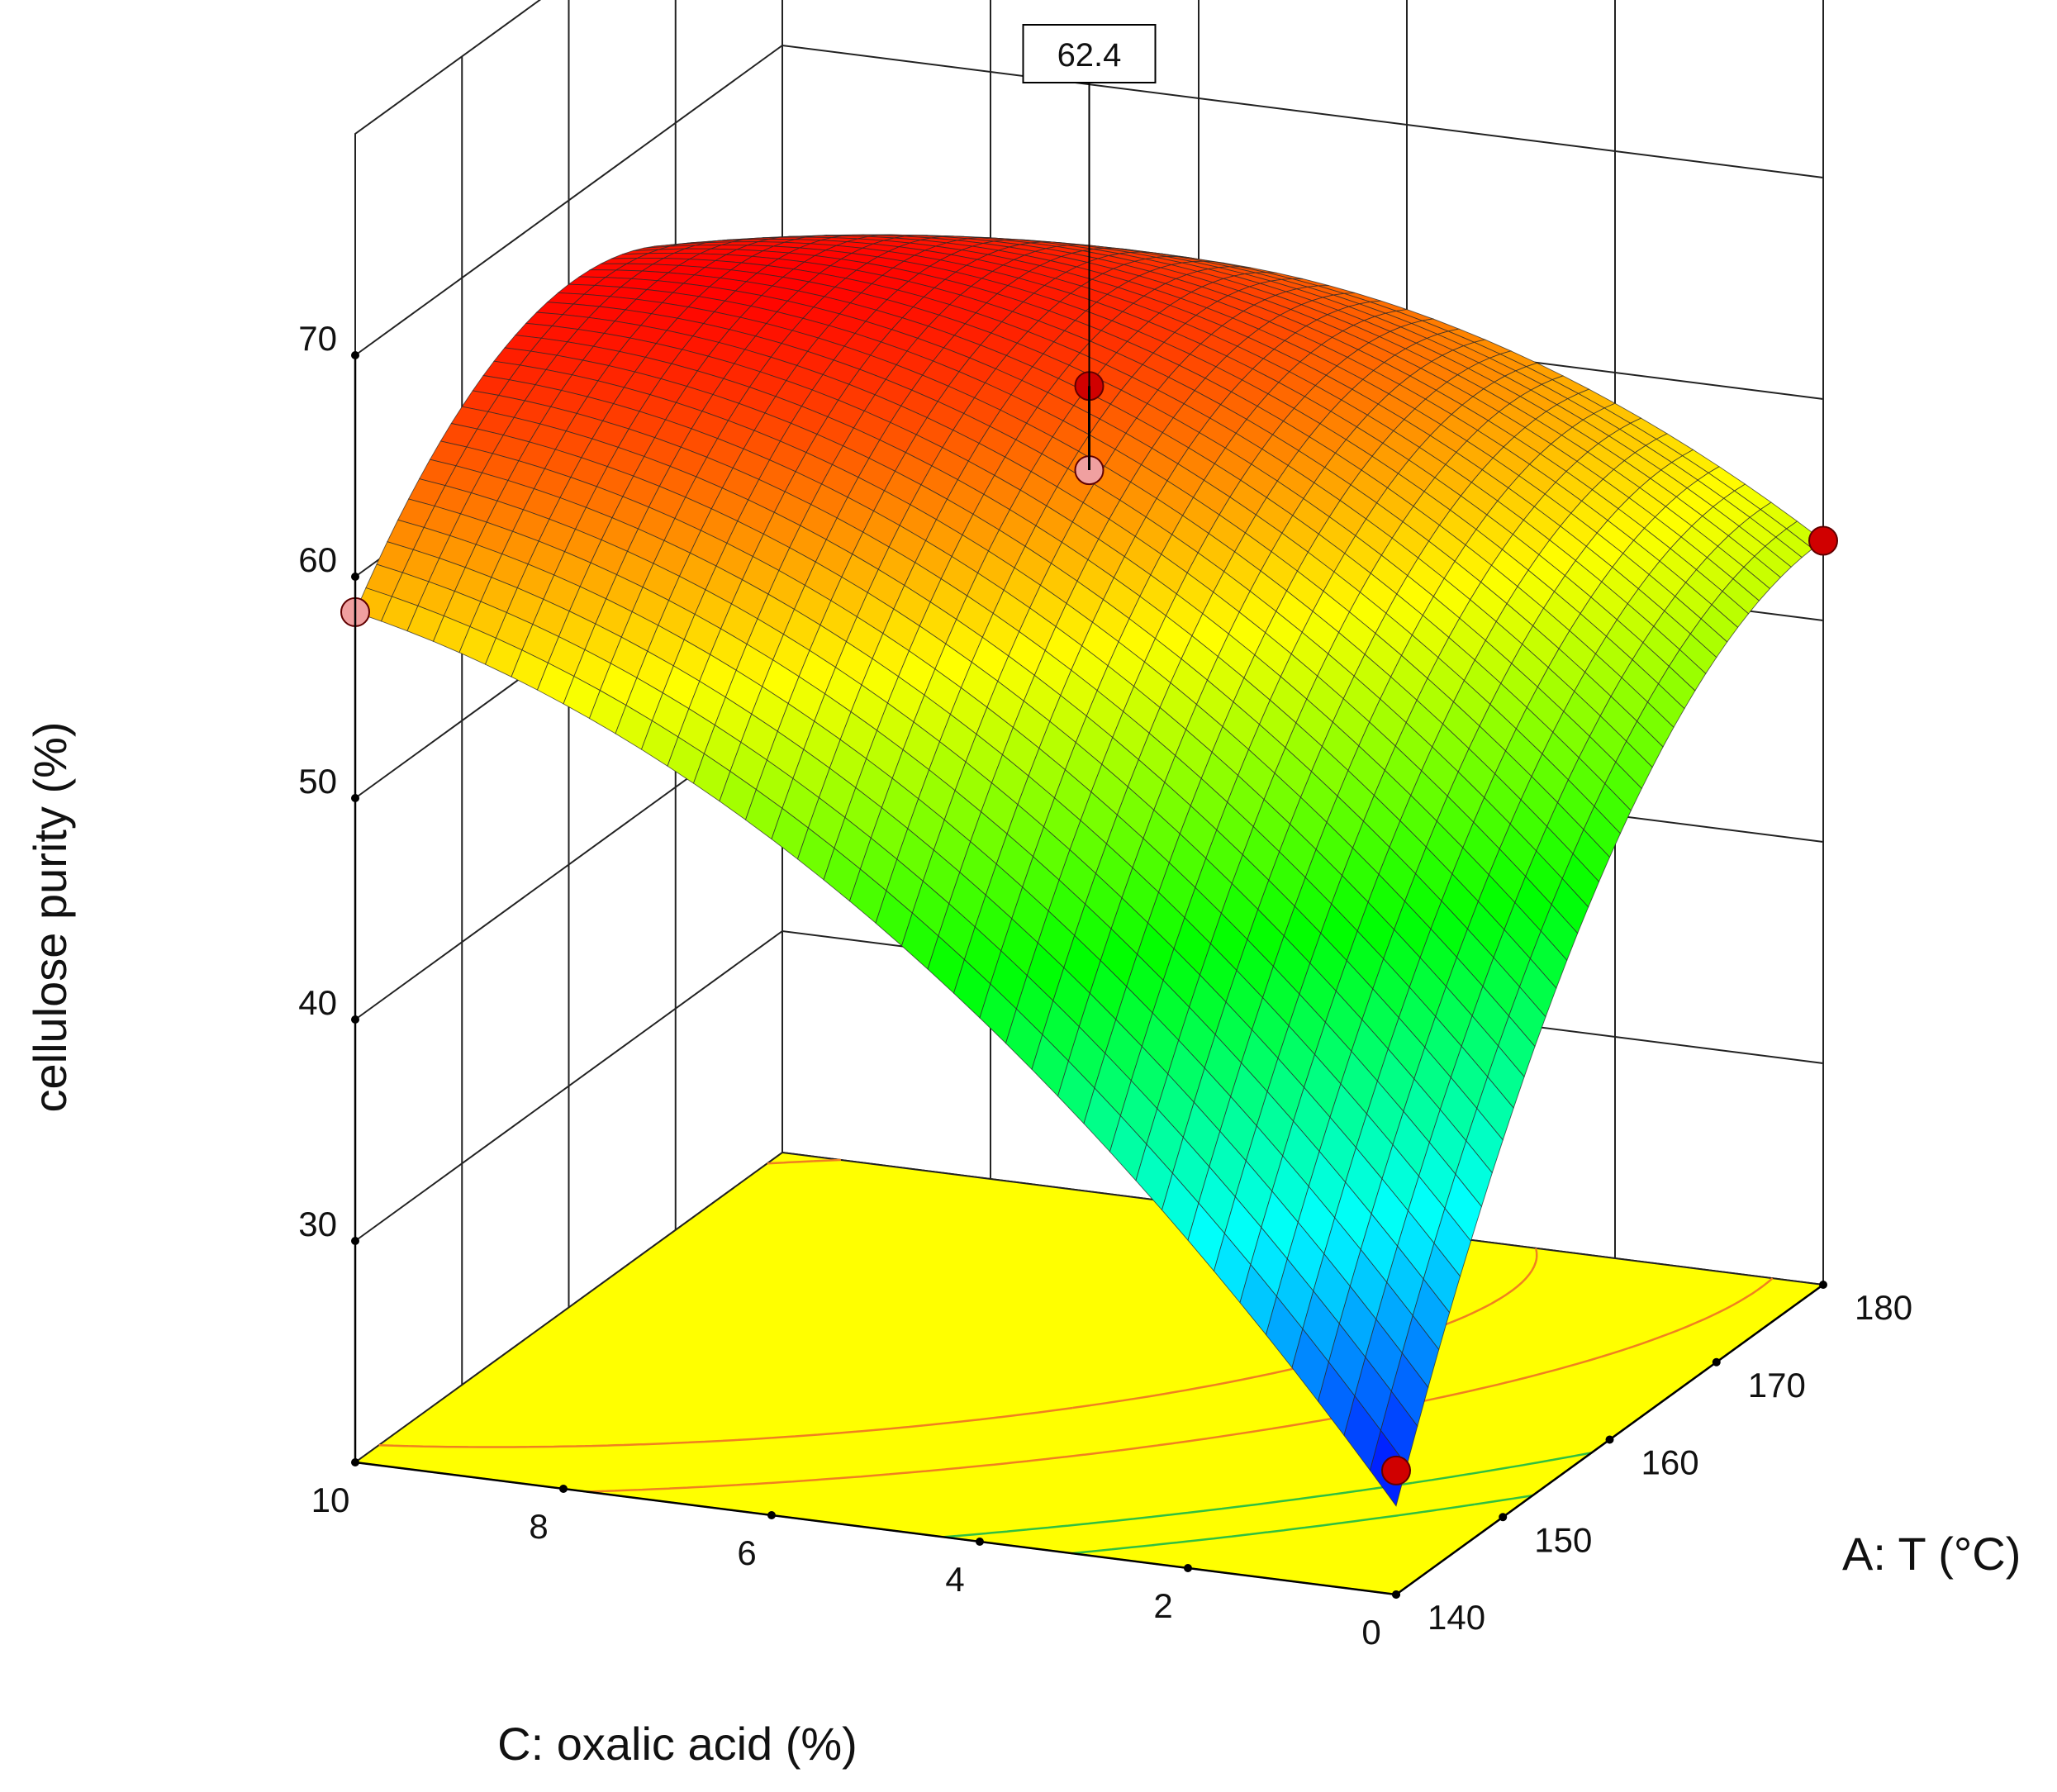  What do you see at coordinates (1089, 55) in the screenshot?
I see `callout-label: 62.4` at bounding box center [1089, 55].